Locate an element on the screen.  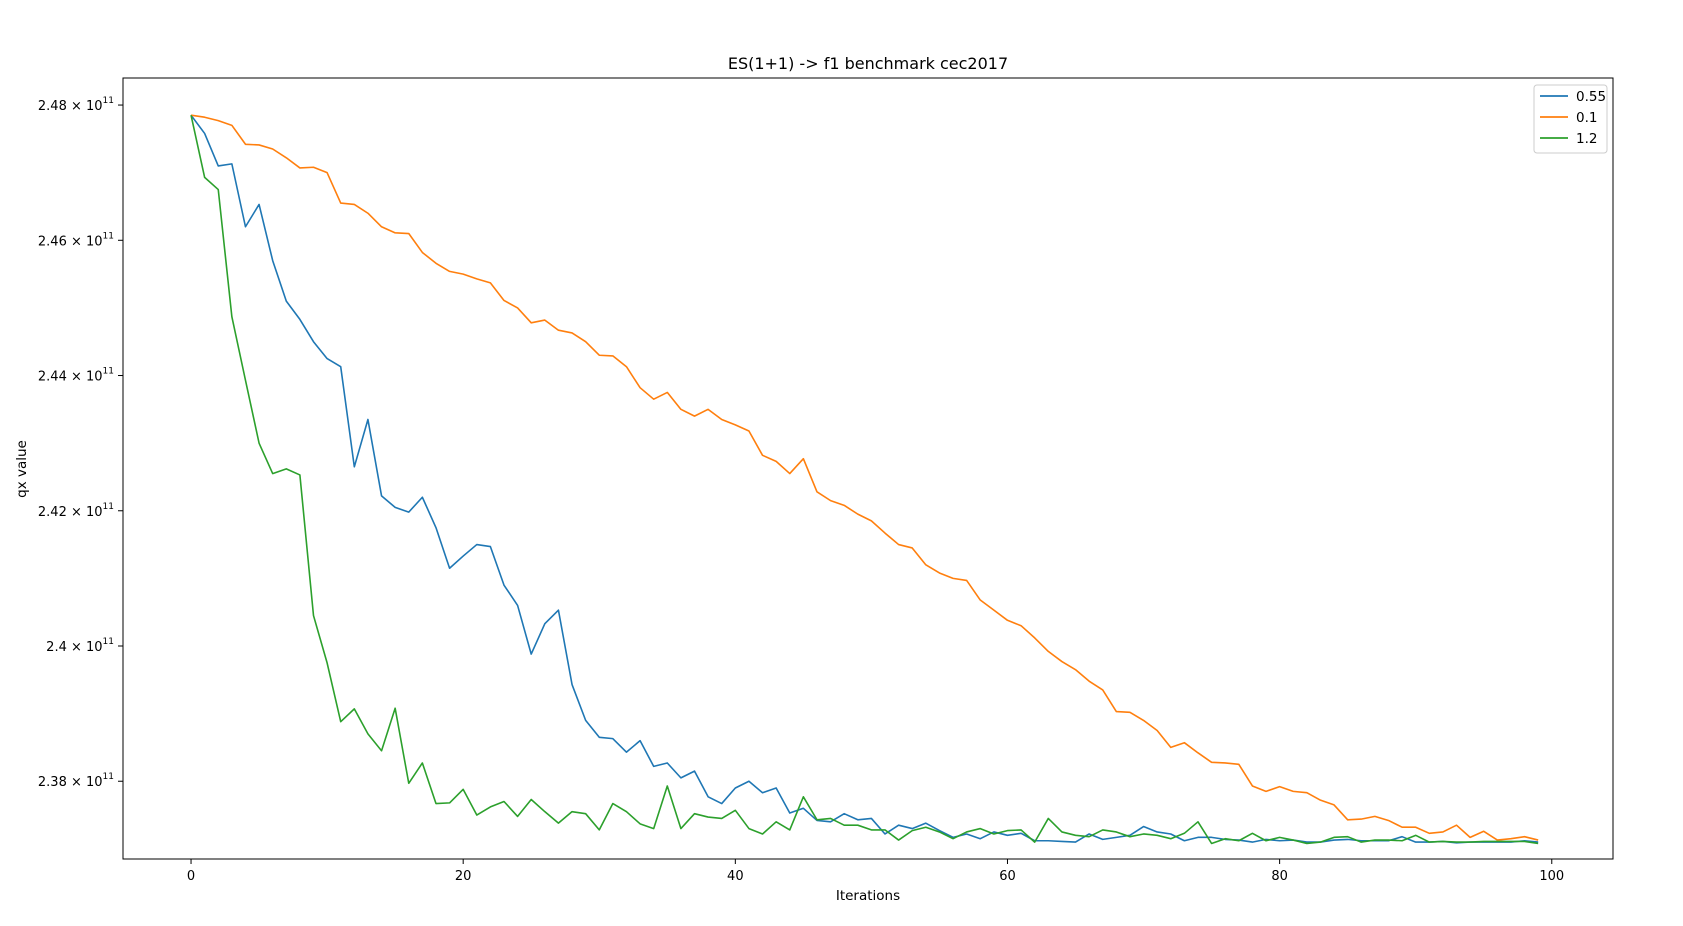
y-tick-label: 2.48 × 10¹¹ is located at coordinates (76, 105).